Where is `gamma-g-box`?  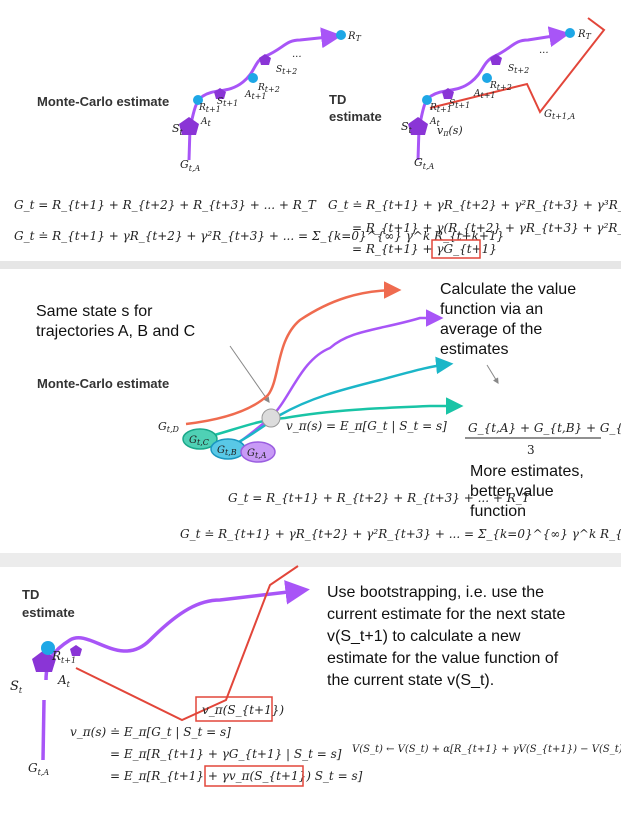 gamma-g-box is located at coordinates (456, 249).